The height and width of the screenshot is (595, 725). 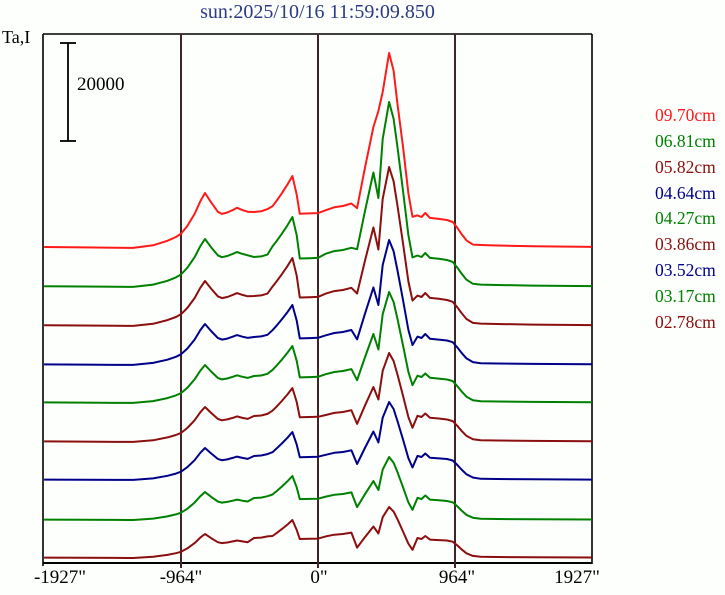 I want to click on scan-profile-03.52cm, so click(x=318, y=441).